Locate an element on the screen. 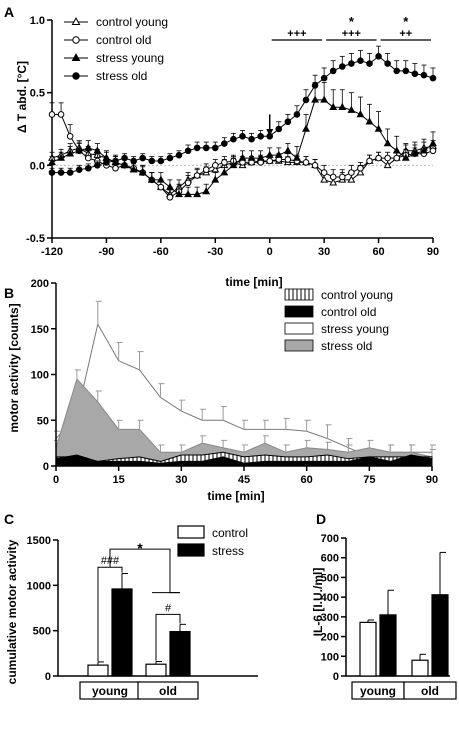 The image size is (459, 732). chart-b-y-tick-label: 150 is located at coordinates (40, 330).